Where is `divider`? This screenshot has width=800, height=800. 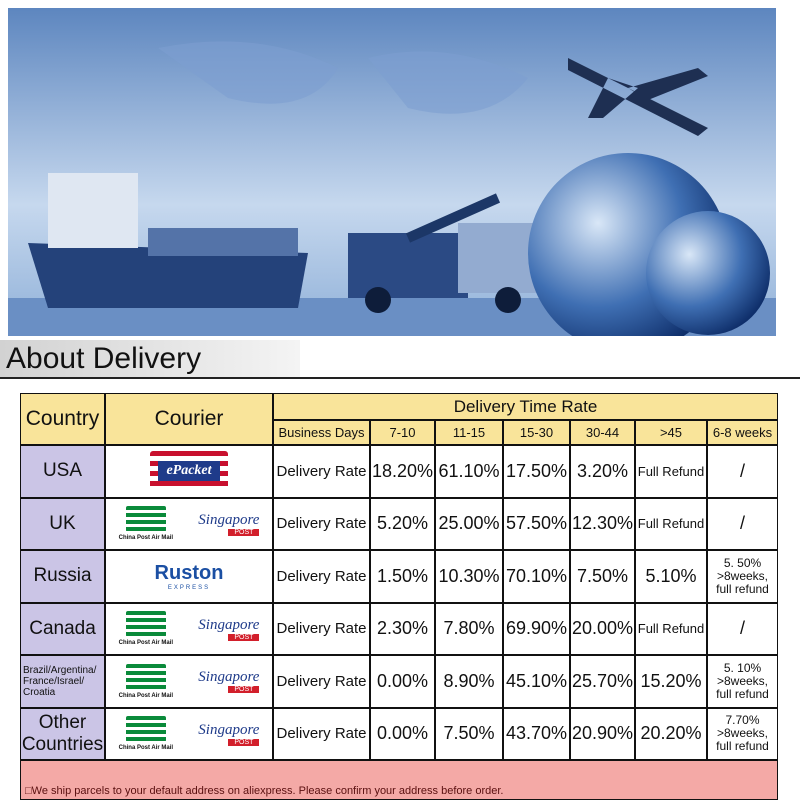
divider is located at coordinates (400, 378).